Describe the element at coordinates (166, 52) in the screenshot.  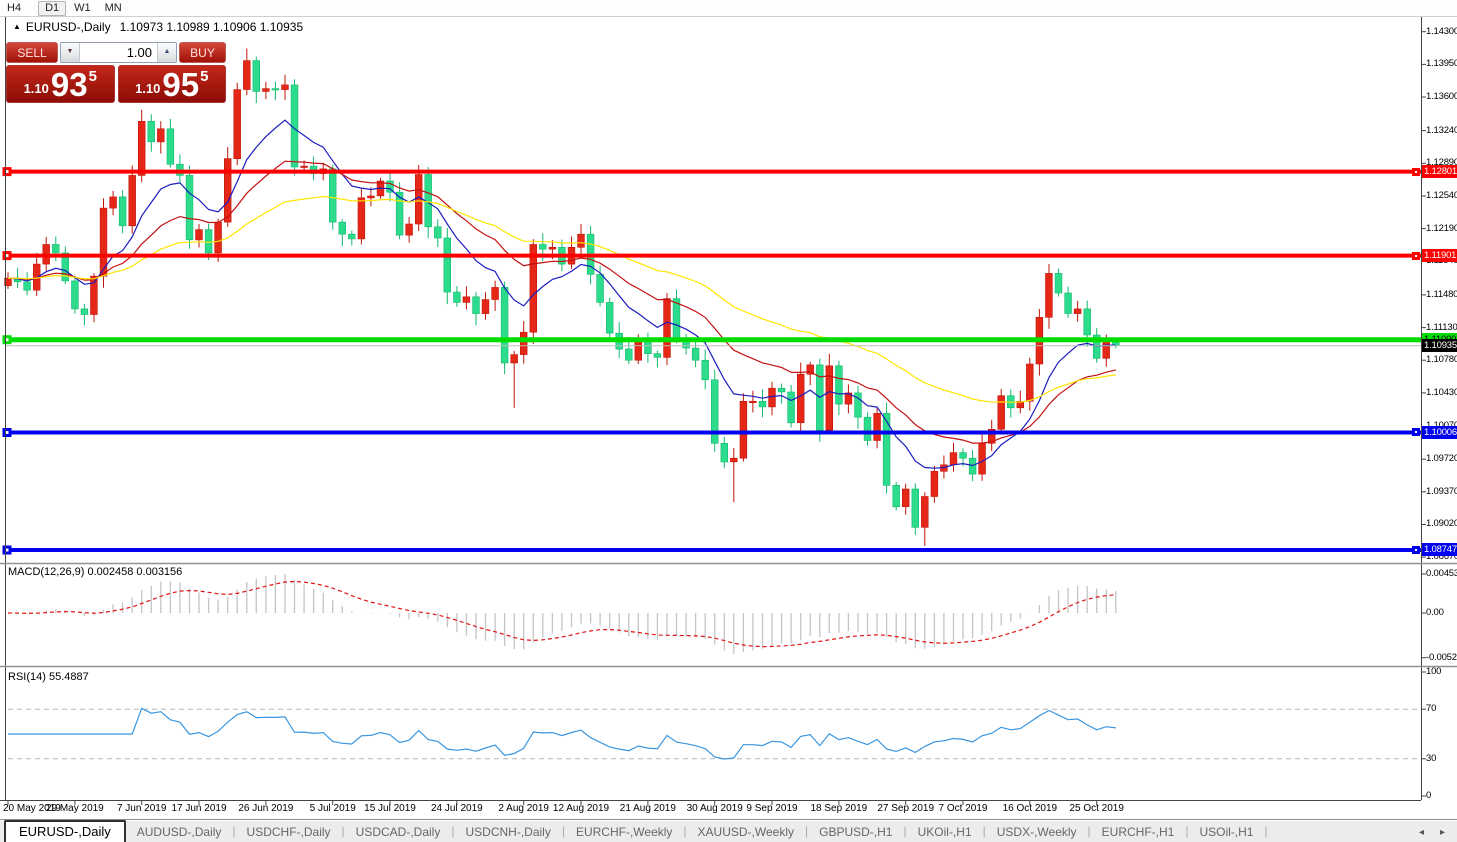
I see `volume-increase-button: ▲` at that location.